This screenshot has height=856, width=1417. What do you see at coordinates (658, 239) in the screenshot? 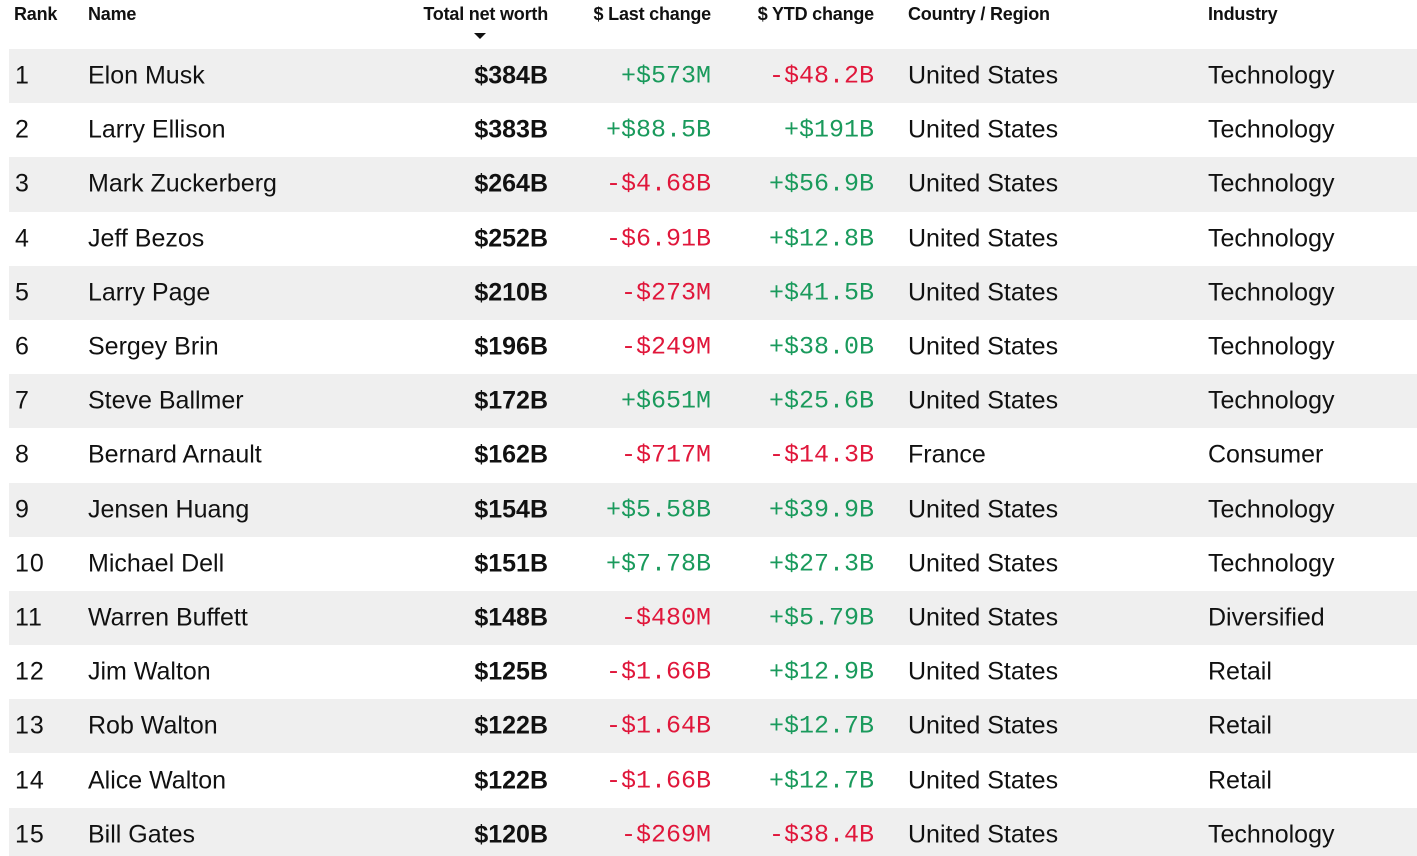
I see `last-change-cell: -$6.91B` at bounding box center [658, 239].